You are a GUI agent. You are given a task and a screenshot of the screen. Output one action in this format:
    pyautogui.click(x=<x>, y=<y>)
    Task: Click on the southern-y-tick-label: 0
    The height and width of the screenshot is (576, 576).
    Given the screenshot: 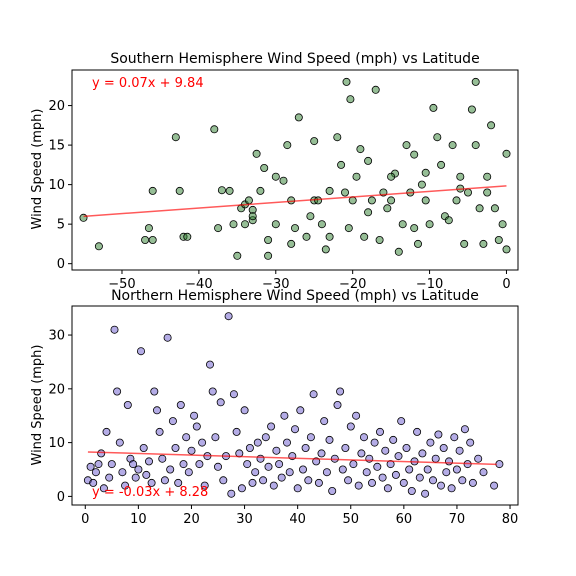 What is the action you would take?
    pyautogui.click(x=61, y=264)
    